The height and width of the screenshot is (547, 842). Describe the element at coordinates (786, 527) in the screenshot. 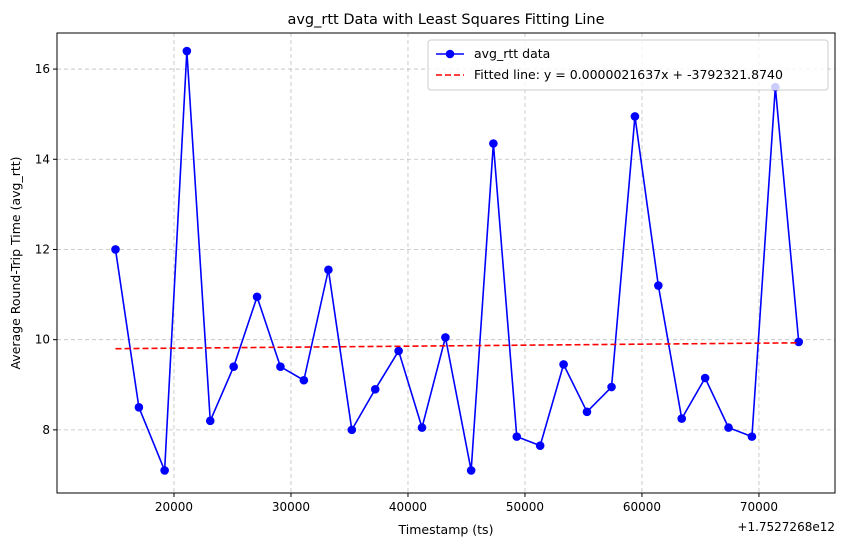

I see `x-axis-offset-label: +1.7527268e12` at that location.